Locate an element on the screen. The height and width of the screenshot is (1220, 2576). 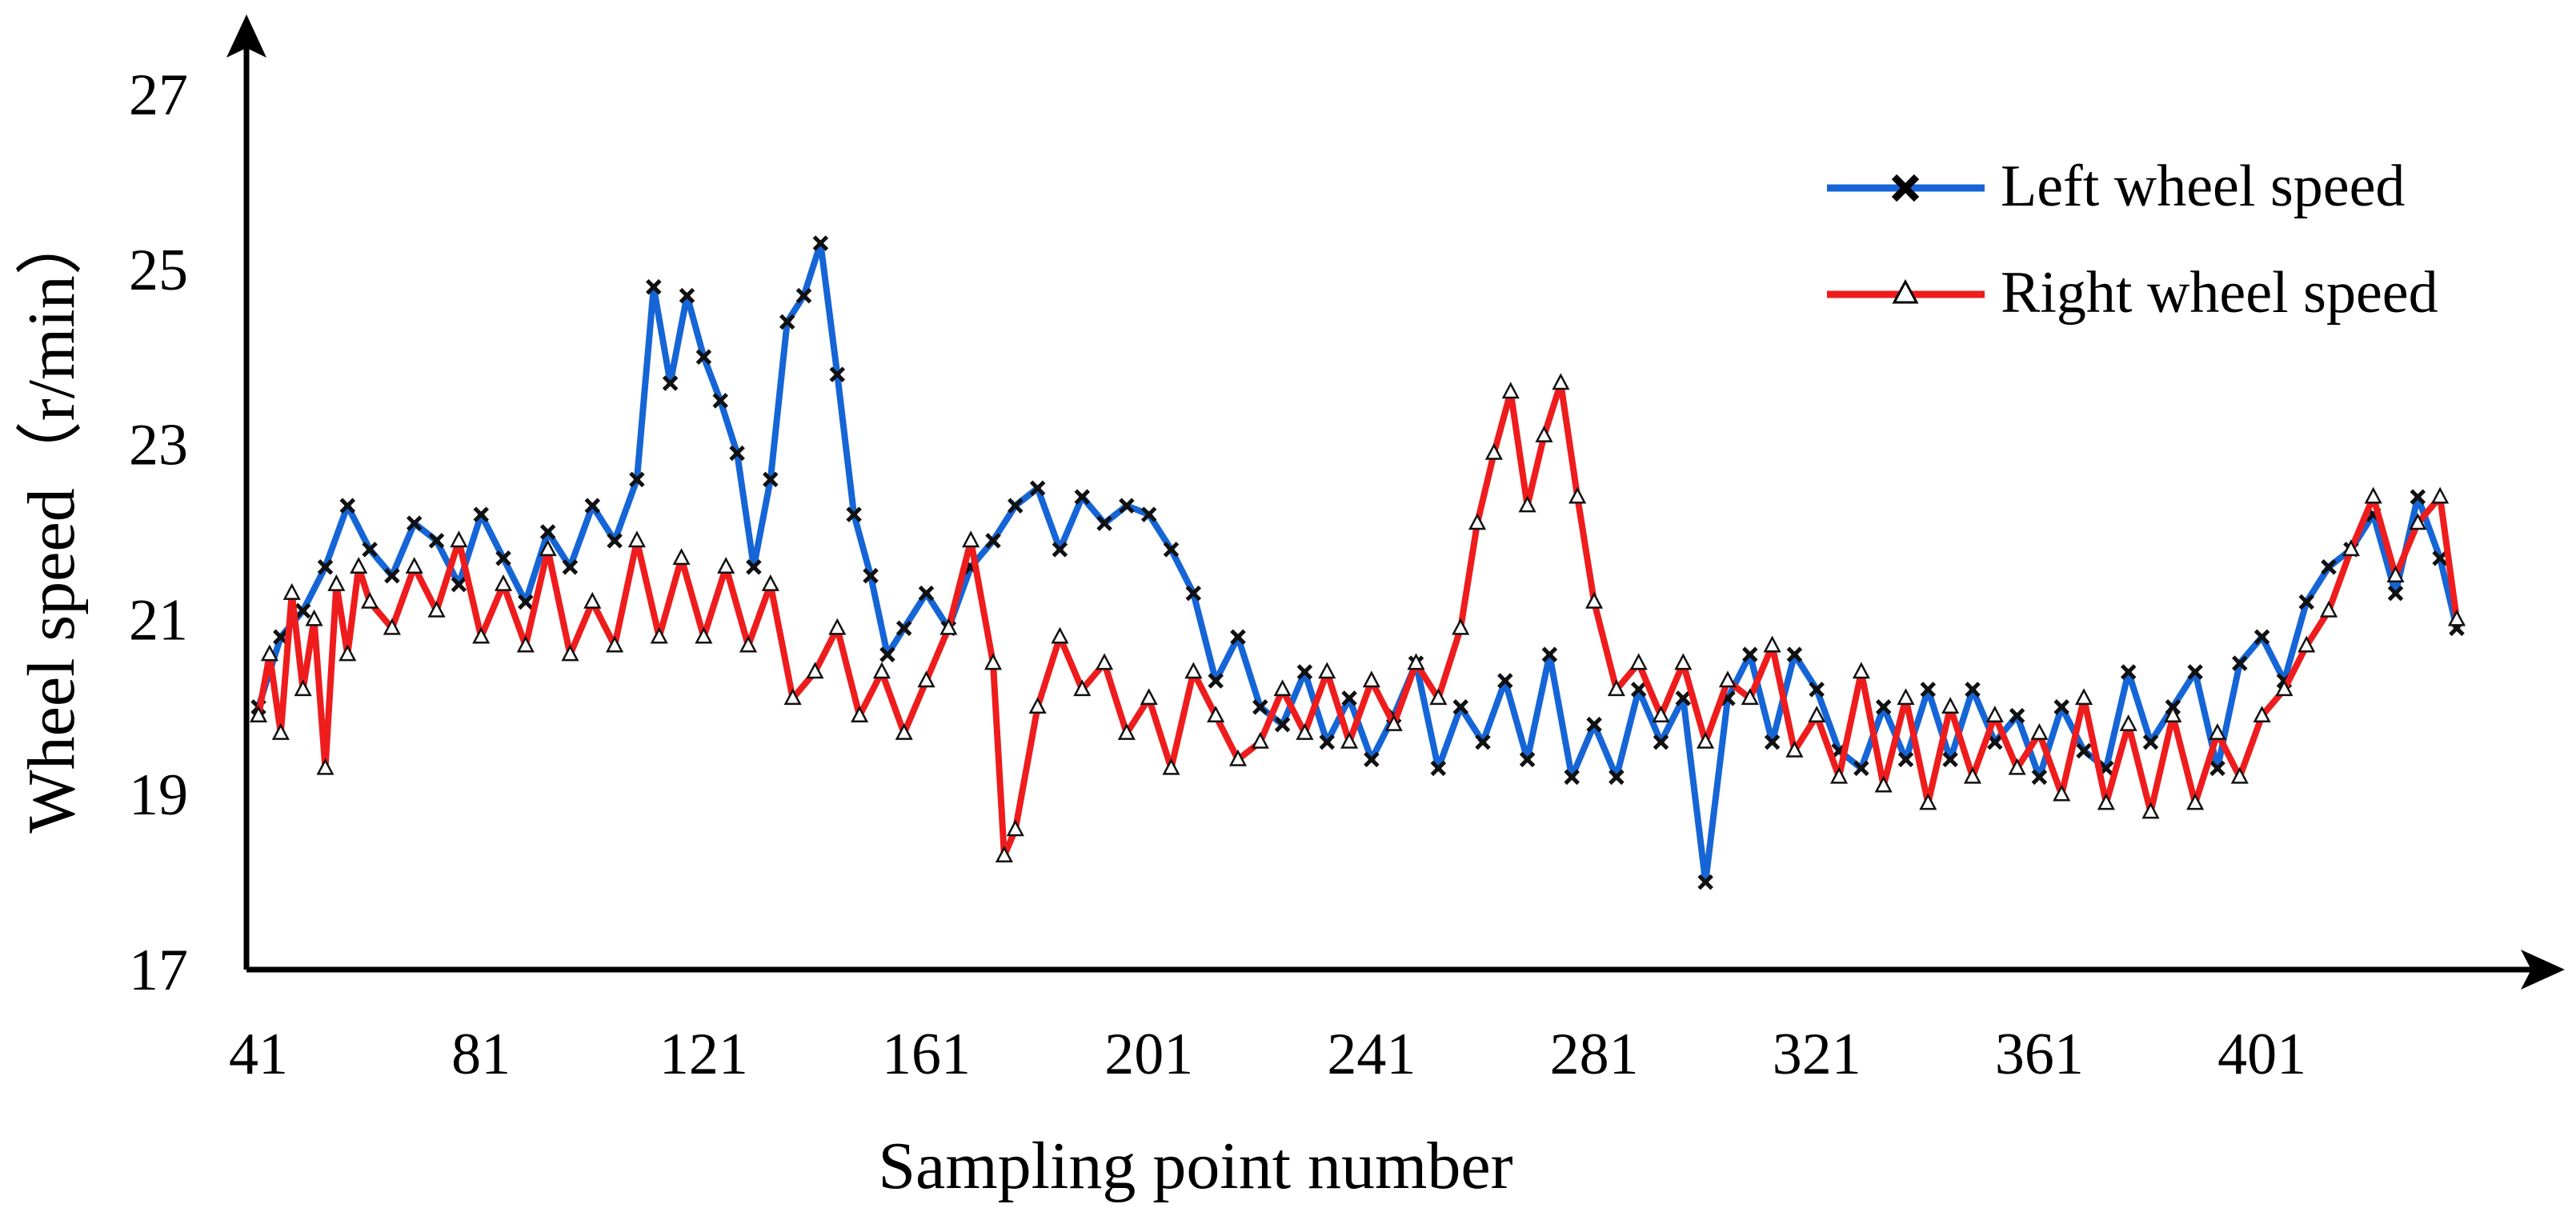
y-axis-arrow-icon is located at coordinates (246, 36).